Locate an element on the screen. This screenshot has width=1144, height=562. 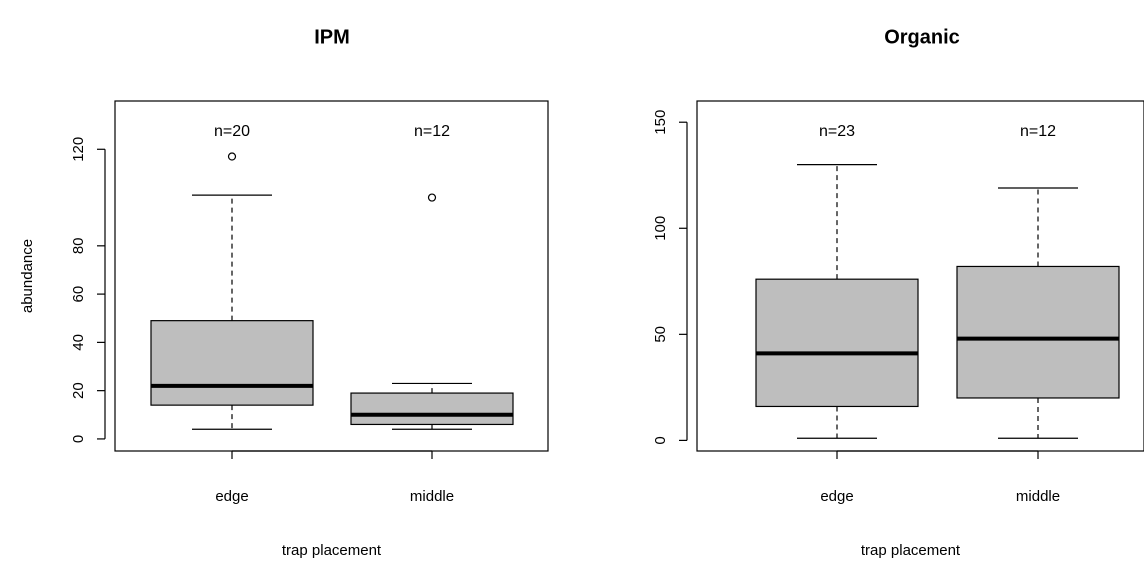
n-label: n=23 is located at coordinates (837, 131).